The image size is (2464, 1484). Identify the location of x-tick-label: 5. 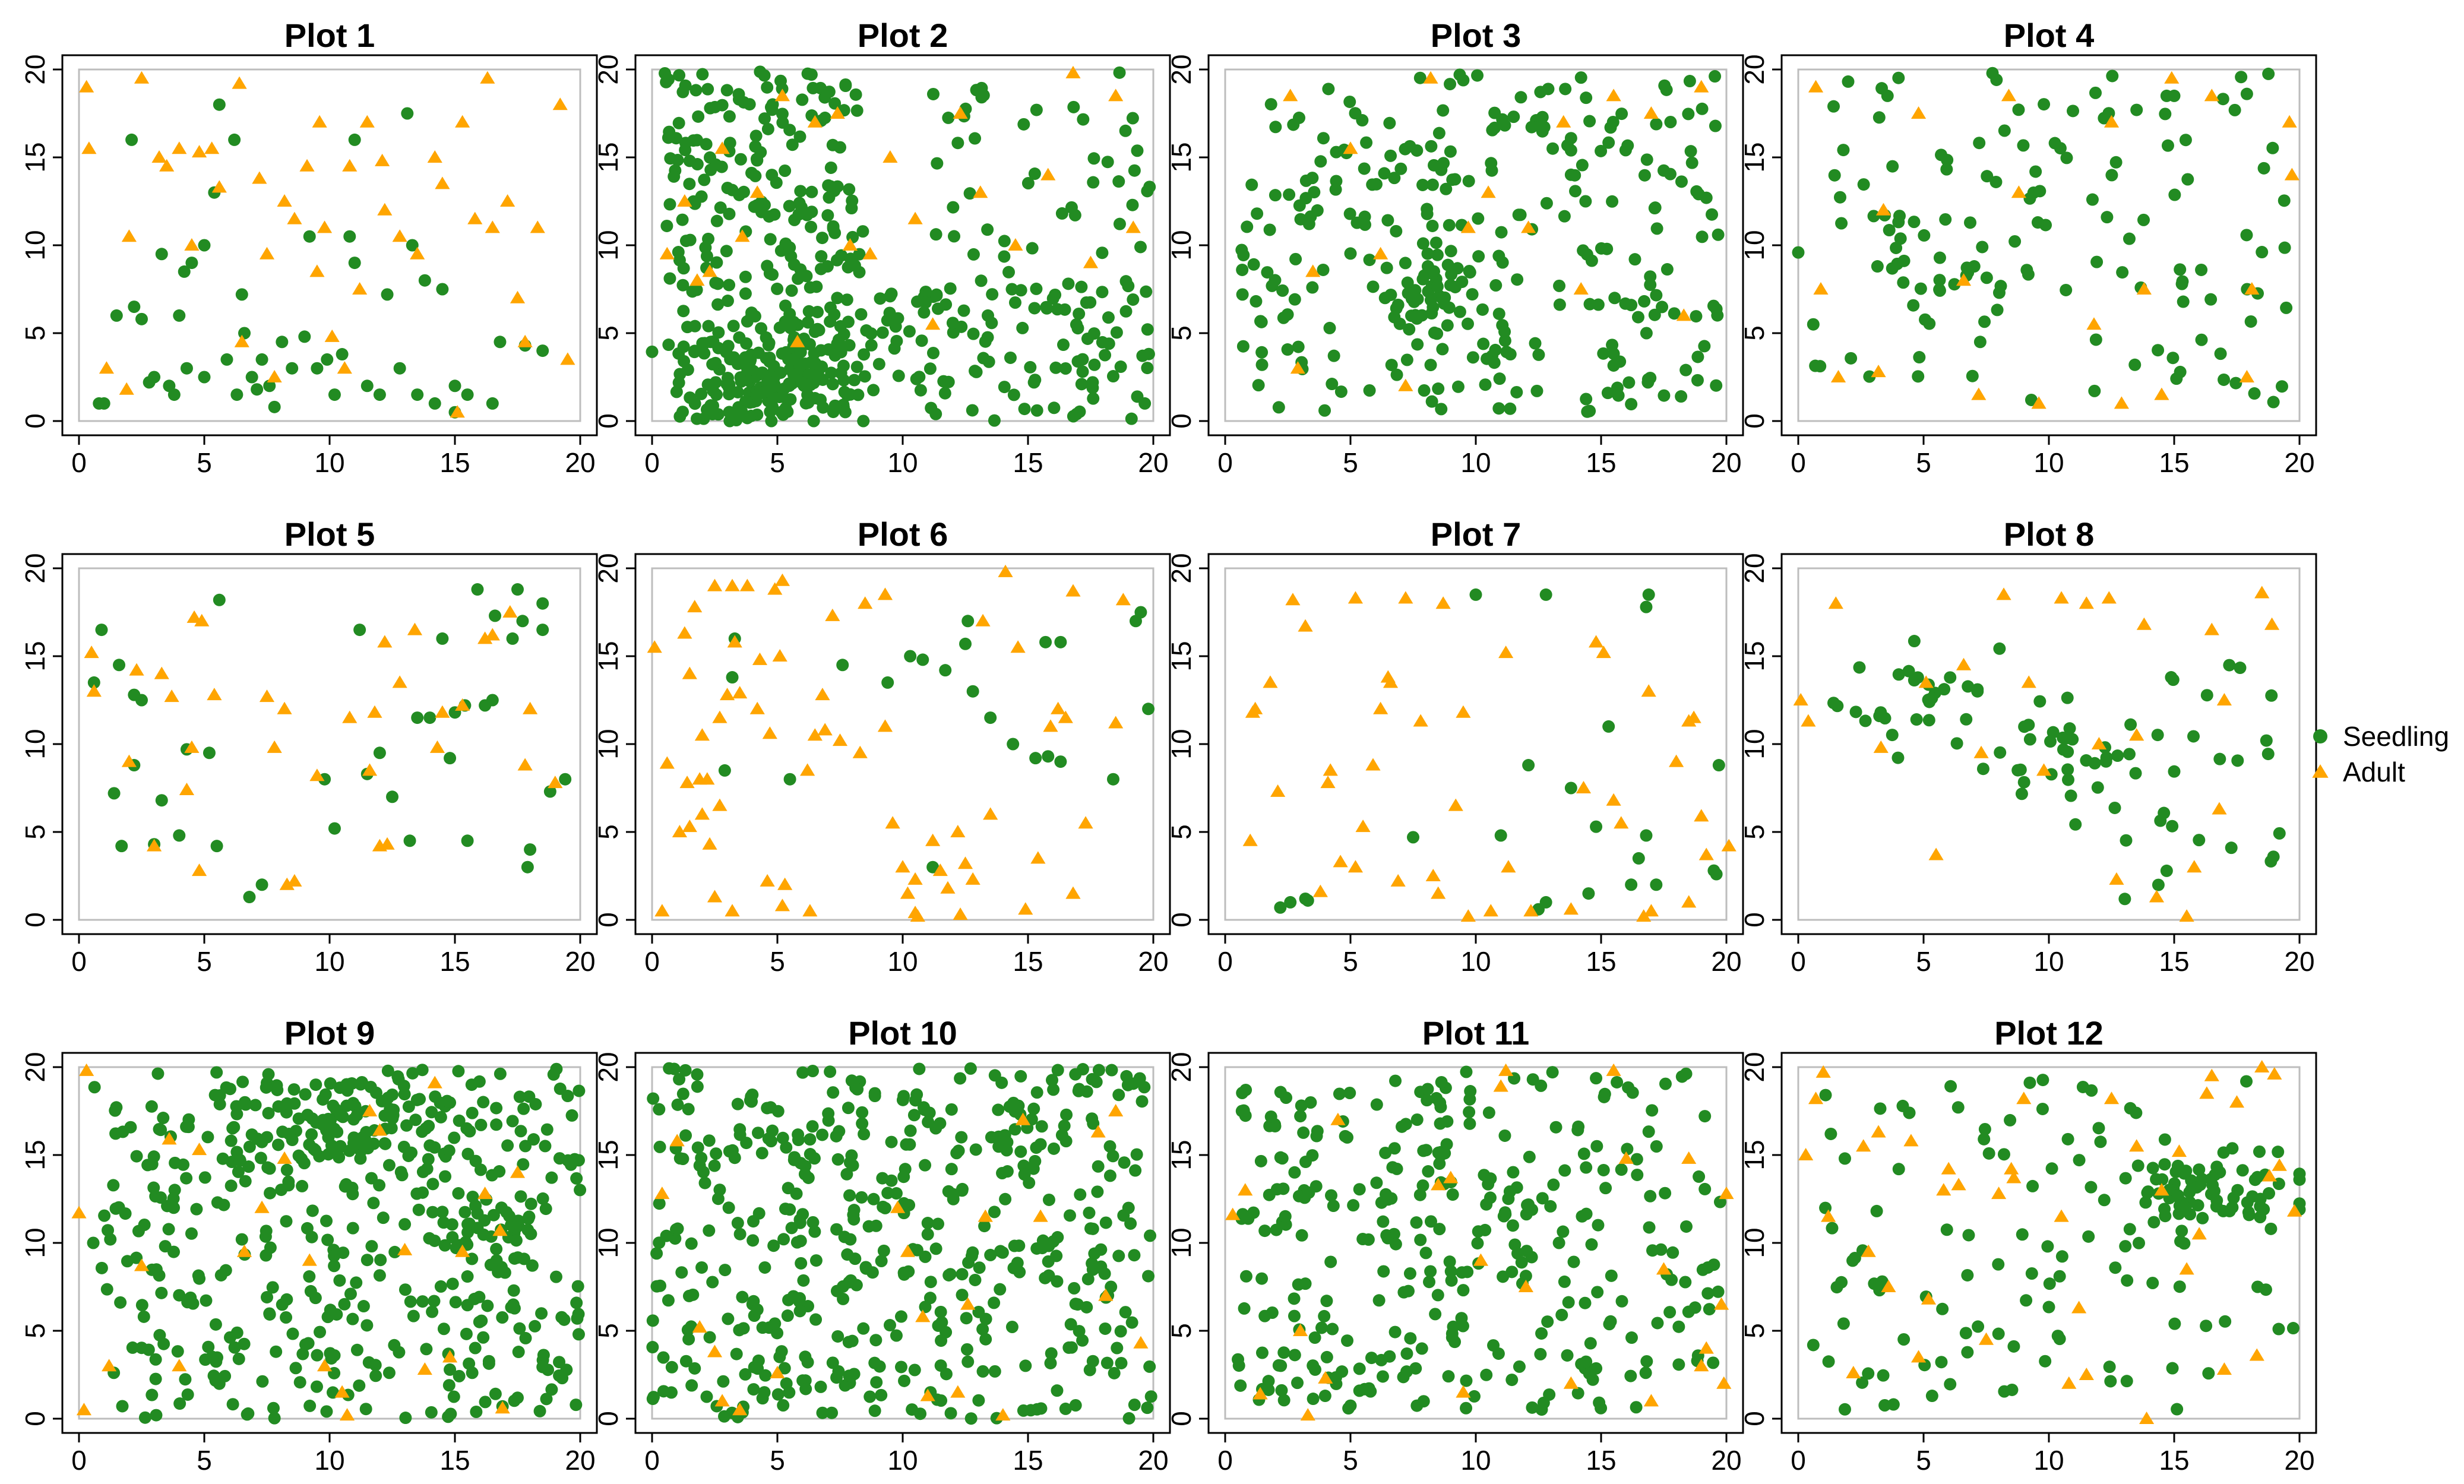
(777, 961).